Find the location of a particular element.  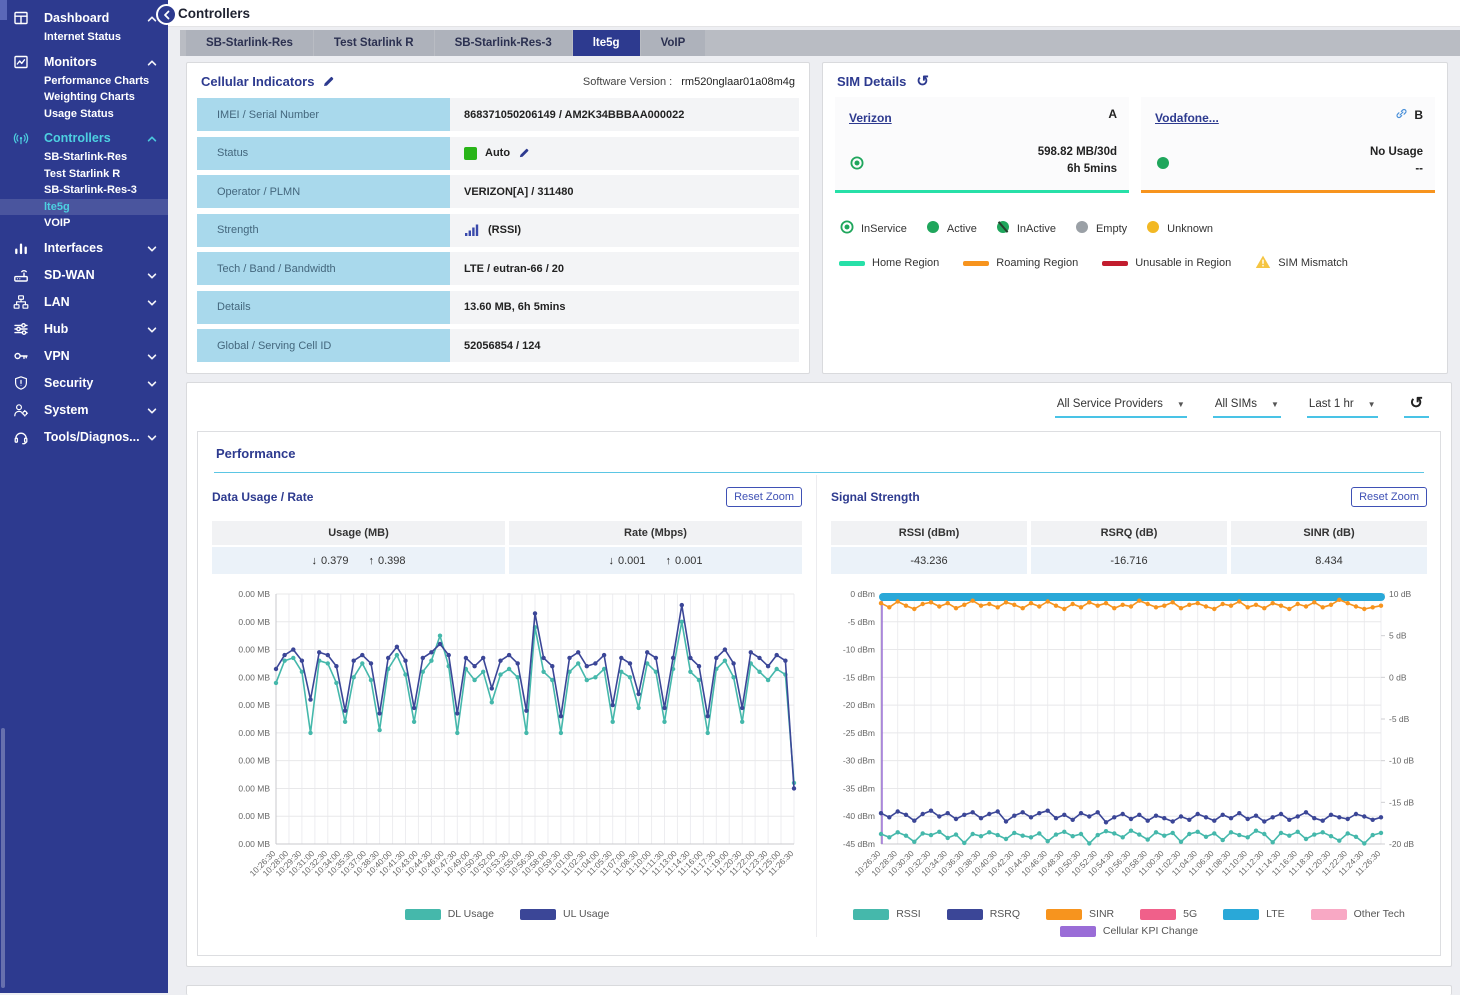

cell-label: Status is located at coordinates (323, 153).